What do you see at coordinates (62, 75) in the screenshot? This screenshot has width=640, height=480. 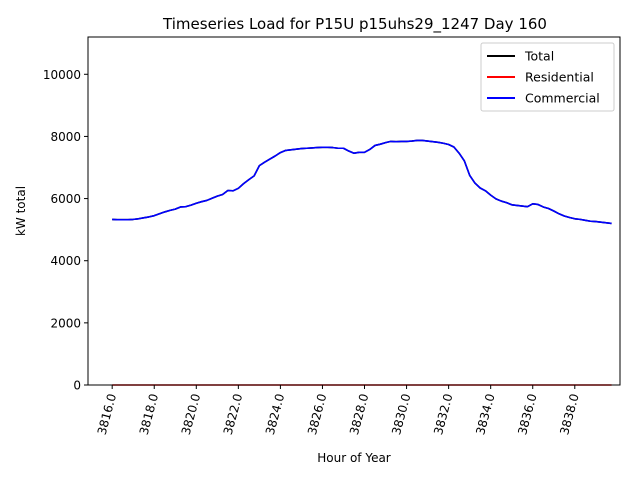 I see `y-tick-label: 10000` at bounding box center [62, 75].